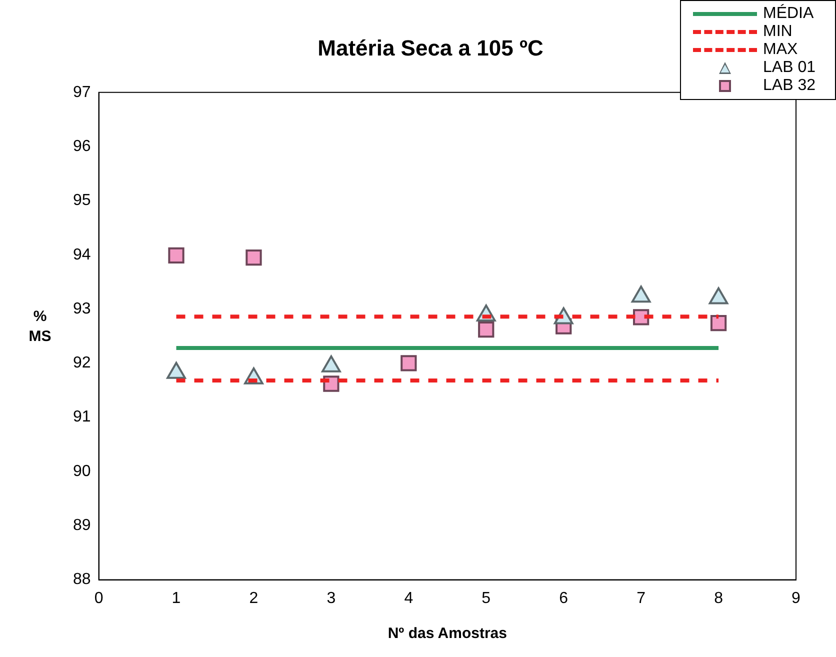 The width and height of the screenshot is (836, 657). Describe the element at coordinates (796, 598) in the screenshot. I see `x-tick-label: 9` at that location.